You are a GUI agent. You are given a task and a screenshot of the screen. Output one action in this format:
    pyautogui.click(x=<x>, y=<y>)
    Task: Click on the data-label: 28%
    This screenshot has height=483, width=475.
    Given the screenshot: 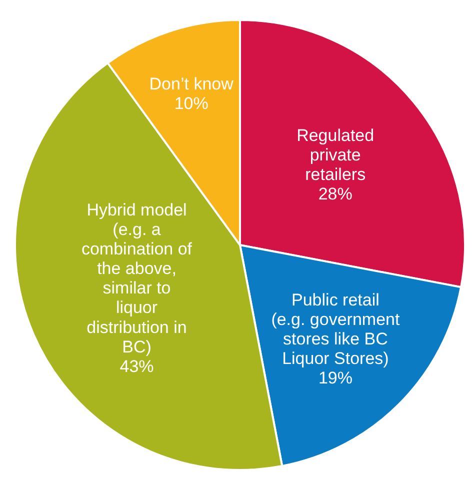 What is the action you would take?
    pyautogui.click(x=335, y=194)
    